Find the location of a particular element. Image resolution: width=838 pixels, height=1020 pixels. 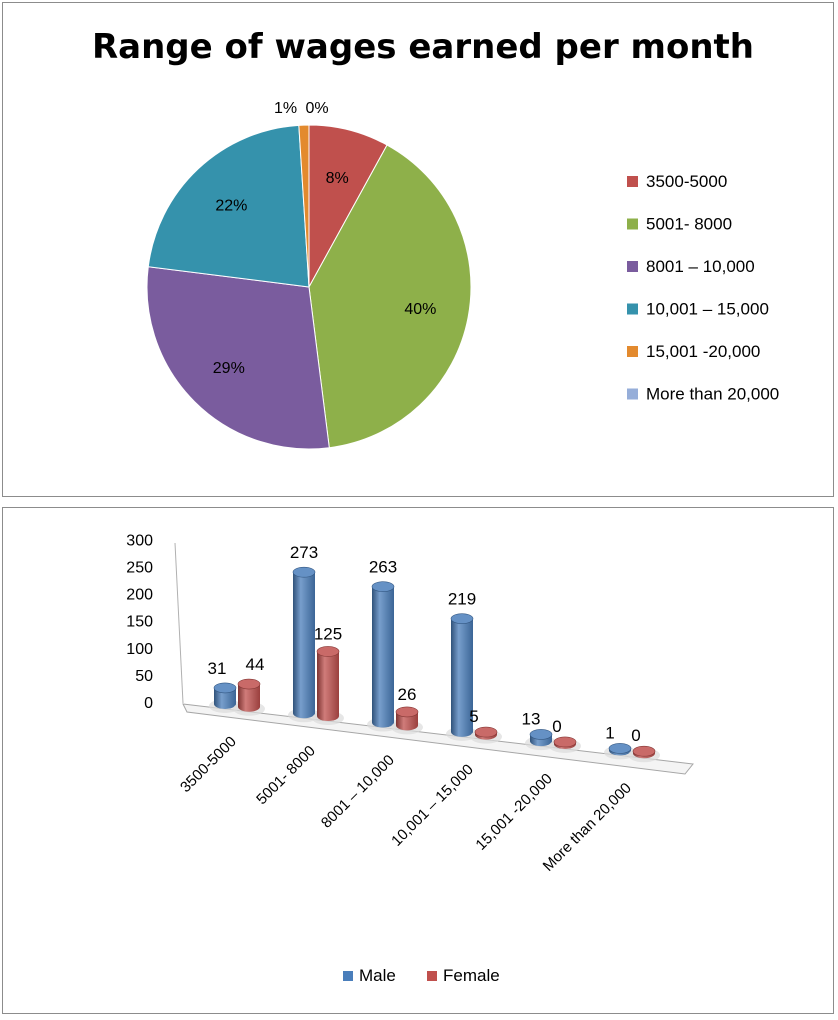

pie-data-label: 0% is located at coordinates (316, 108).